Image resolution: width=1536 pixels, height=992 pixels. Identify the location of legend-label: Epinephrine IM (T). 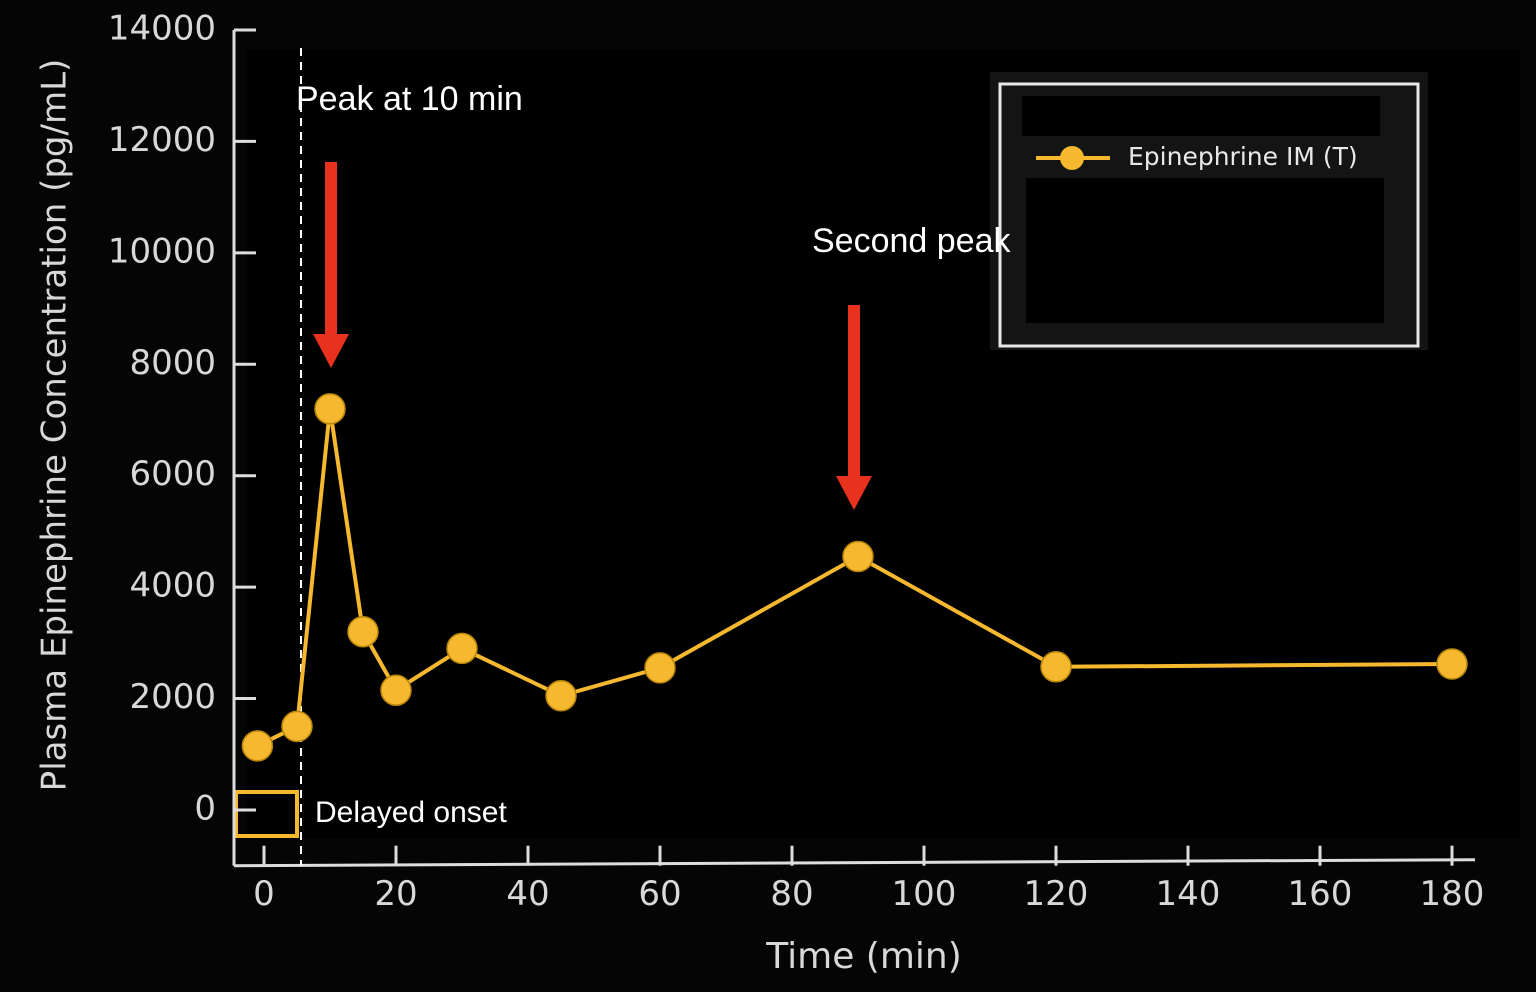
(1243, 156).